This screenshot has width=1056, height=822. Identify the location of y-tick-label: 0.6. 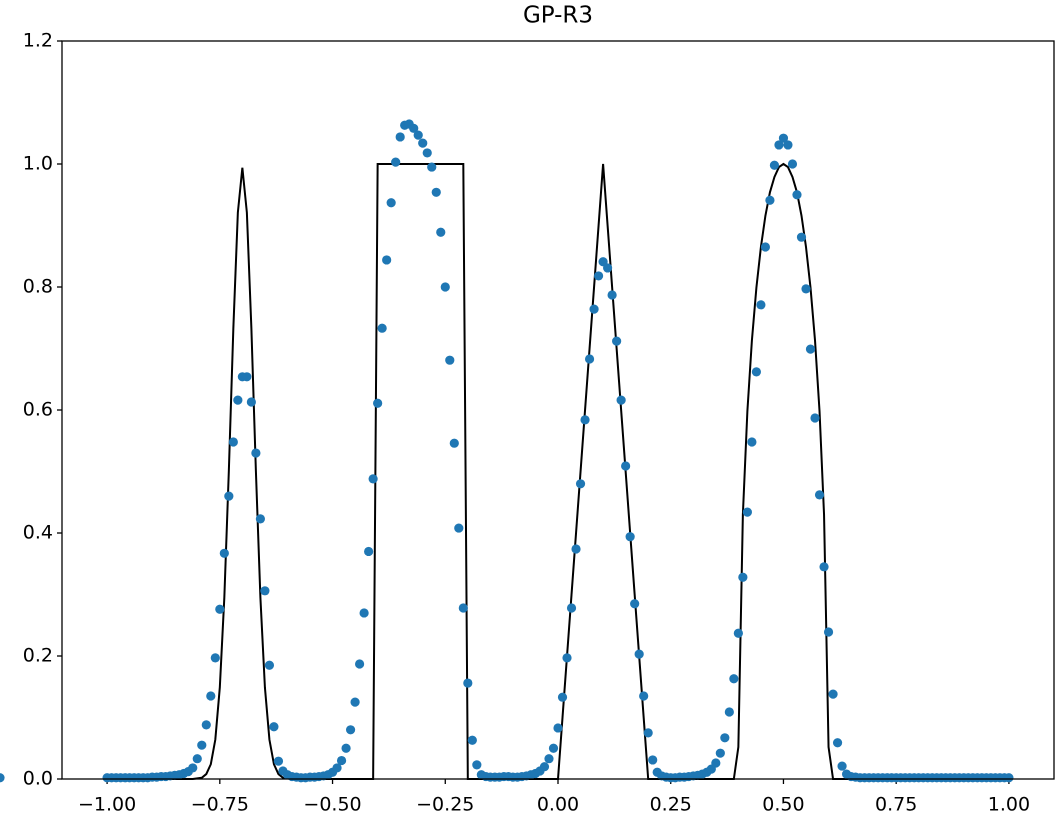
(38, 410).